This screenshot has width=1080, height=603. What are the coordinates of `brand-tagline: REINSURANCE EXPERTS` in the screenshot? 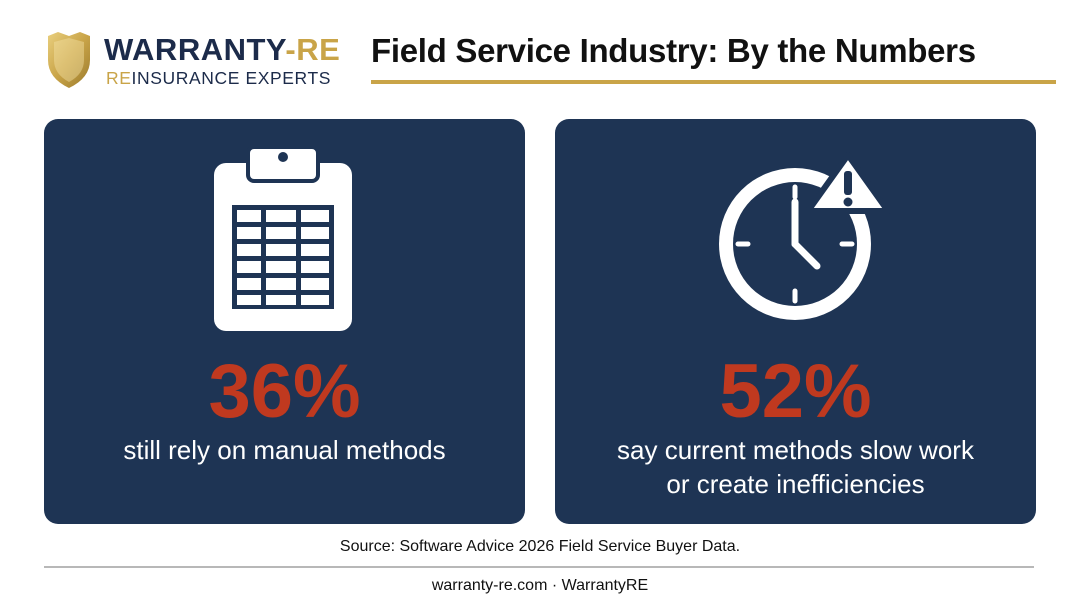 It's located at (219, 78).